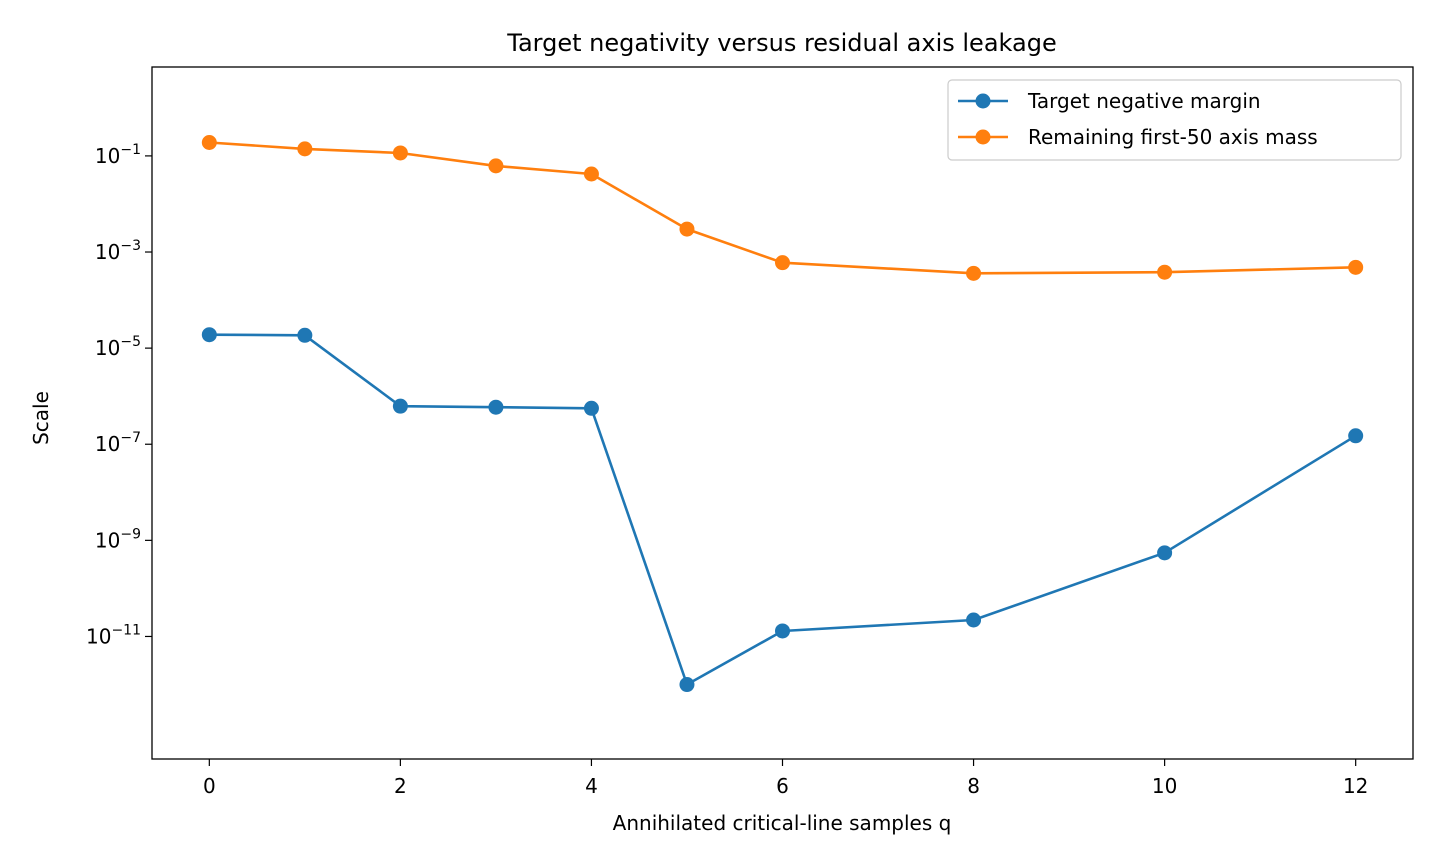 This screenshot has height=864, width=1440. Describe the element at coordinates (118, 251) in the screenshot. I see `y-tick-label: 10⁻³` at that location.